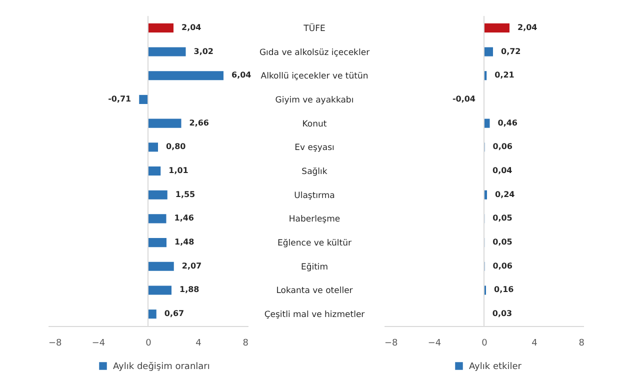 This screenshot has width=641, height=380. Describe the element at coordinates (185, 194) in the screenshot. I see `data-label: 1,55` at that location.